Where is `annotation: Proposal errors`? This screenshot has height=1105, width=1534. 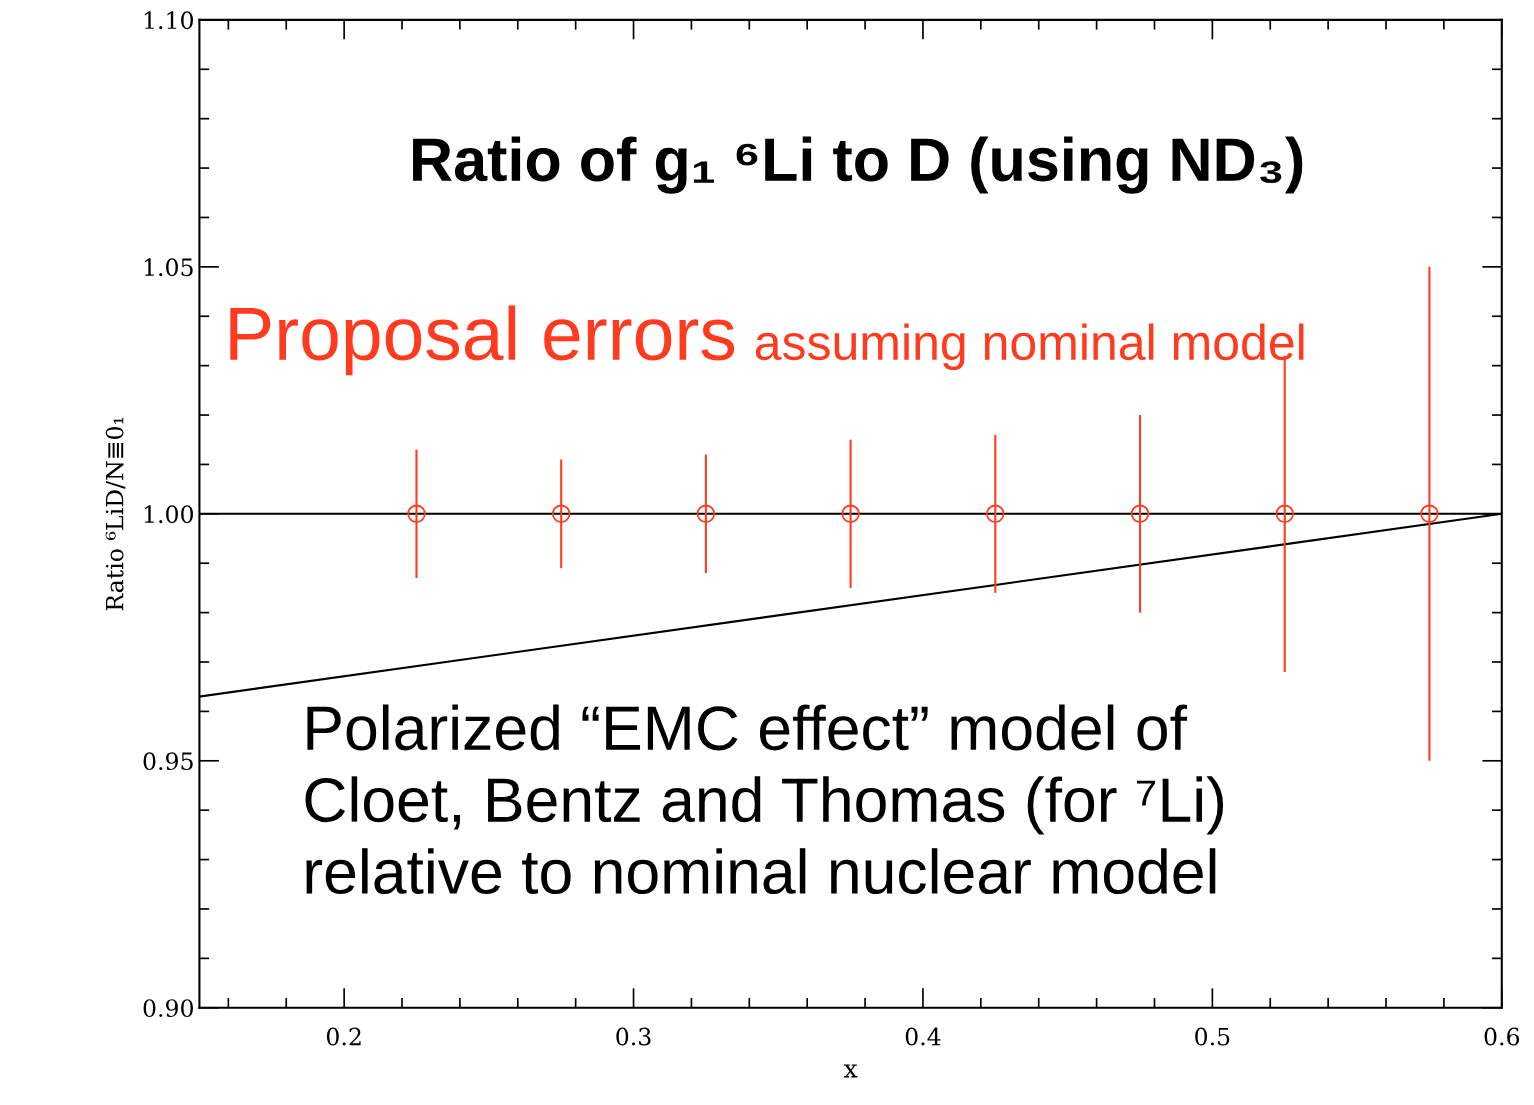 annotation: Proposal errors is located at coordinates (482, 340).